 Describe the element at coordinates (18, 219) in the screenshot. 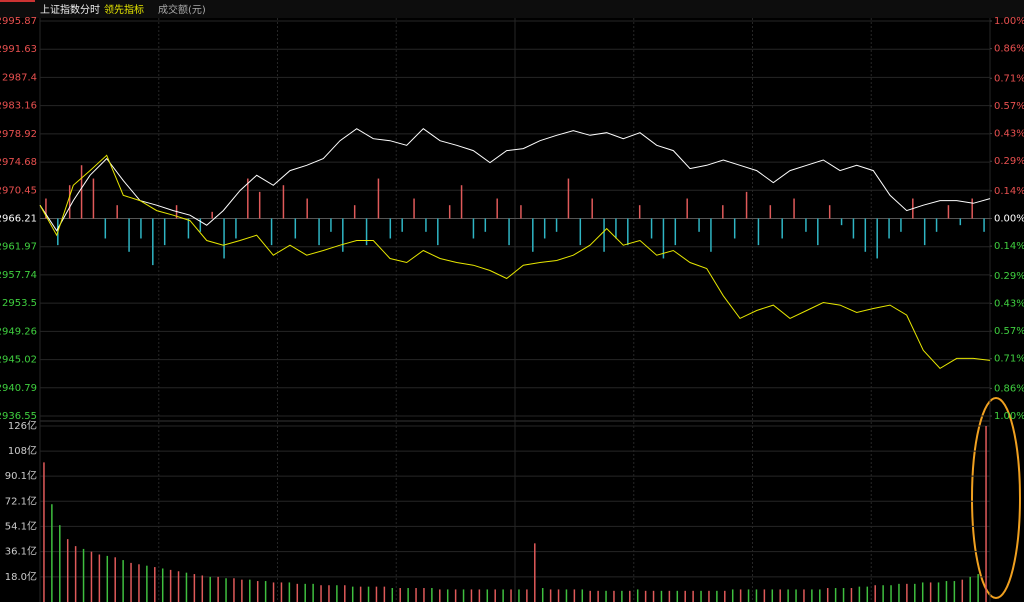

I see `y-tick-label: 2966.21` at that location.